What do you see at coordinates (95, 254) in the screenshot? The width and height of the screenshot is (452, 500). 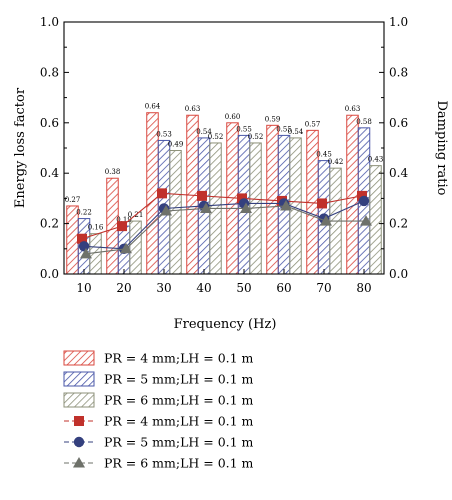 I see `bar-pr6-10hz` at bounding box center [95, 254].